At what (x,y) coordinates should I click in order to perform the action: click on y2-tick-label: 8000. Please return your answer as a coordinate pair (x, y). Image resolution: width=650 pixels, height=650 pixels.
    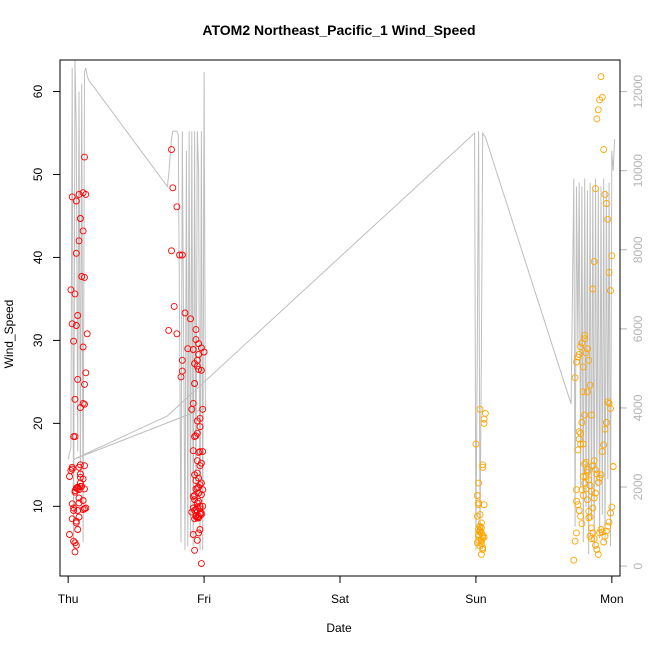
    Looking at the image, I should click on (638, 249).